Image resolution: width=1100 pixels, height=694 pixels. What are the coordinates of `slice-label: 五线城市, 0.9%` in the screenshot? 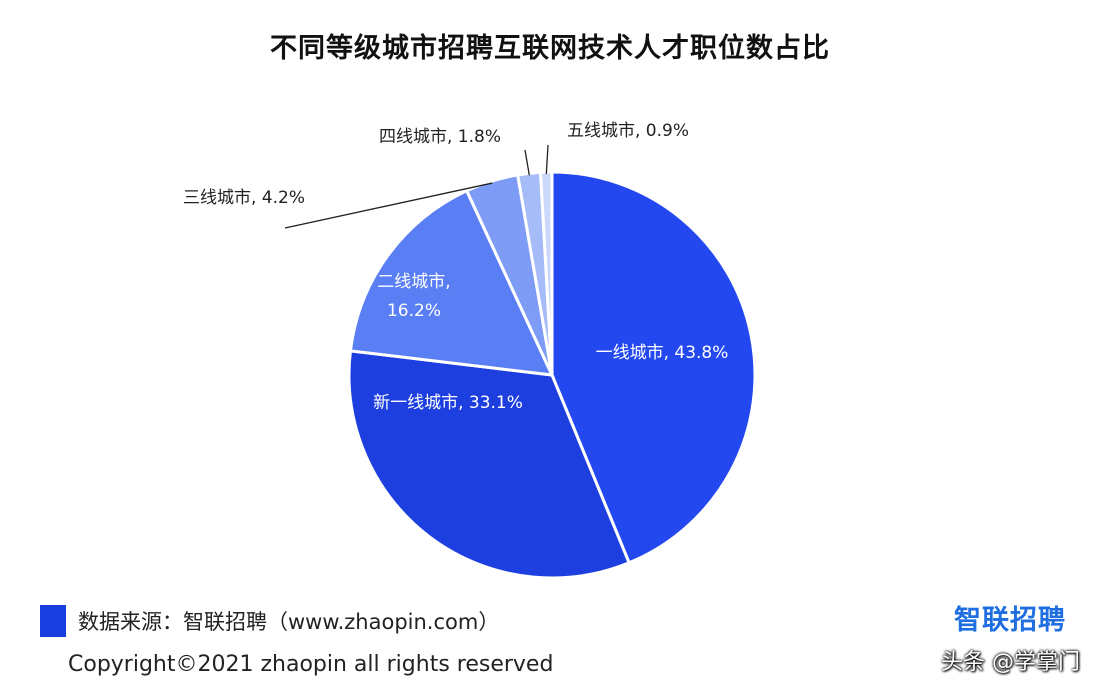 It's located at (628, 131).